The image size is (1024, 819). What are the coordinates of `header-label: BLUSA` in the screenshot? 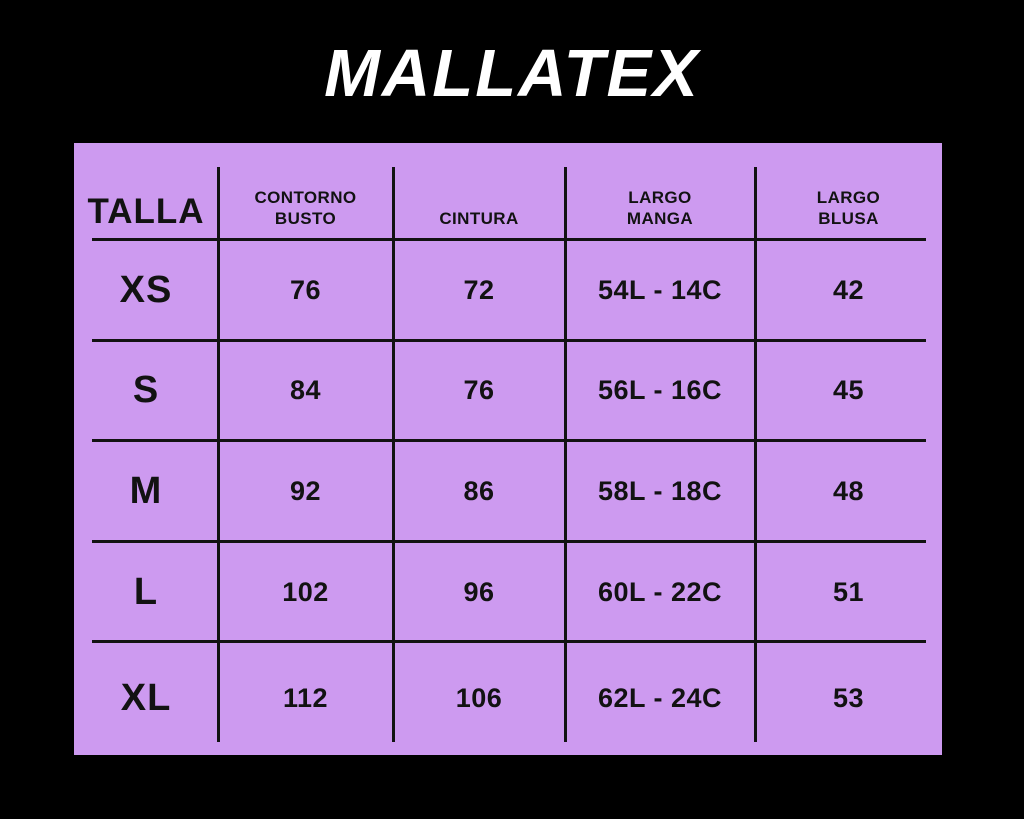 It's located at (848, 218).